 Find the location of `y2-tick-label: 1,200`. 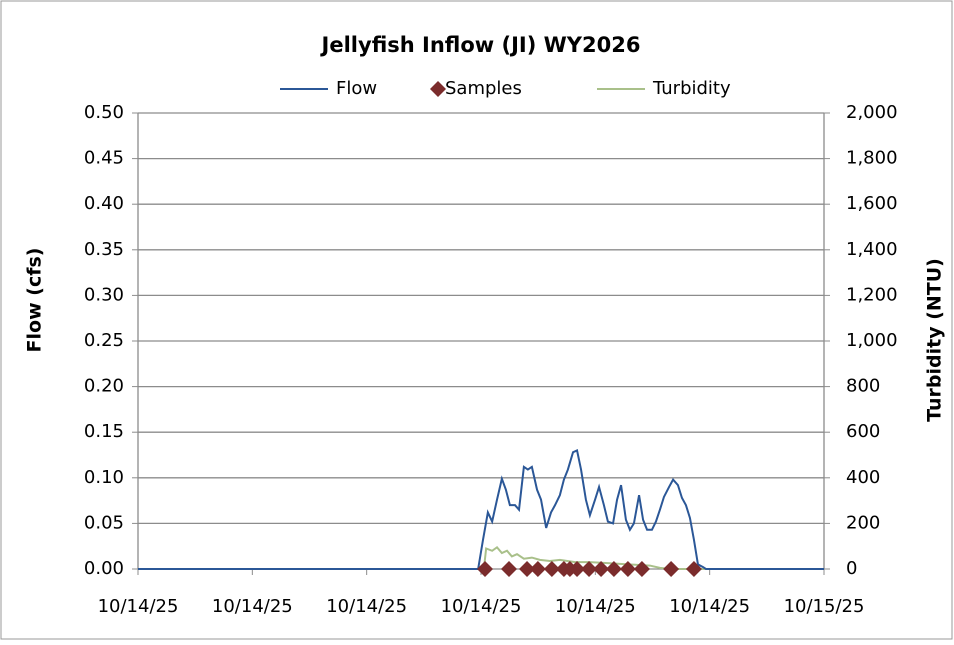

y2-tick-label: 1,200 is located at coordinates (872, 294).